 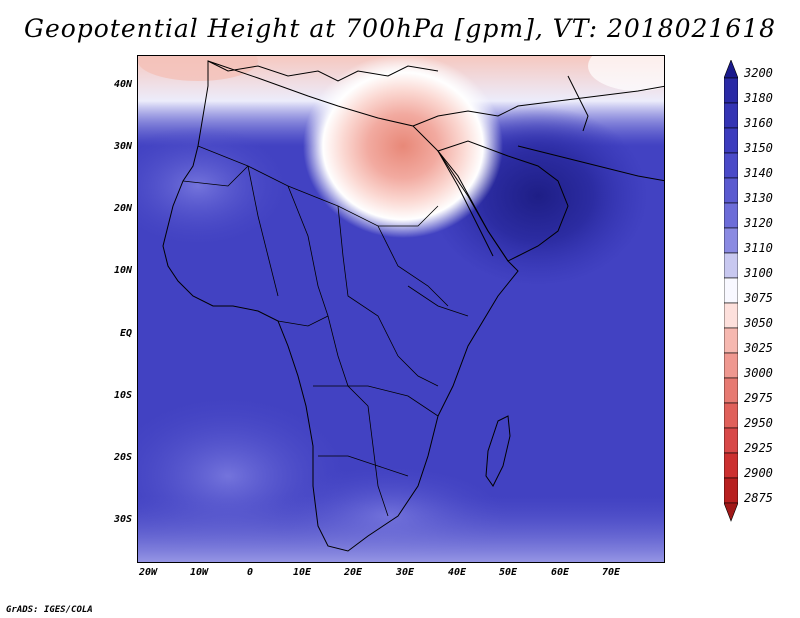 What do you see at coordinates (302, 572) in the screenshot?
I see `lon-label-10e: 10E` at bounding box center [302, 572].